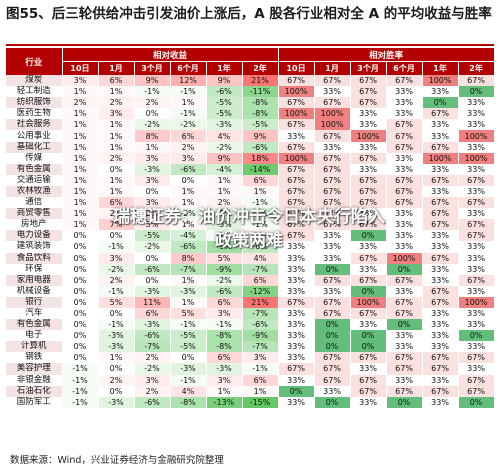 The height and width of the screenshot is (470, 500). What do you see at coordinates (224, 169) in the screenshot?
I see `return-cell: -4%` at bounding box center [224, 169].